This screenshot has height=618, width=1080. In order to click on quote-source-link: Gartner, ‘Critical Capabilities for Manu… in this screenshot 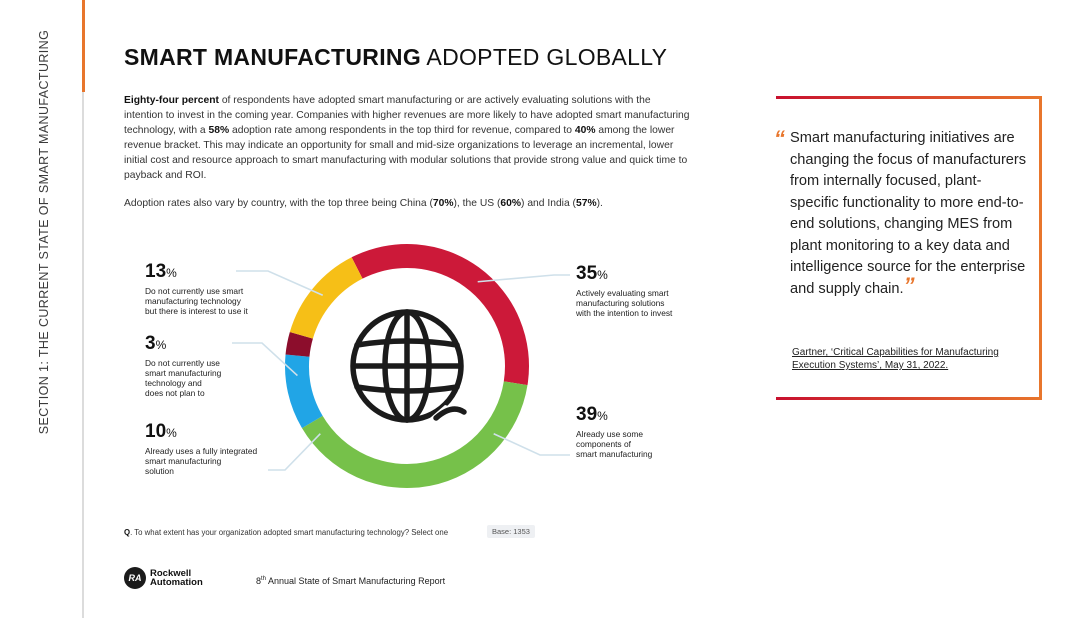, I will do `click(895, 359)`.